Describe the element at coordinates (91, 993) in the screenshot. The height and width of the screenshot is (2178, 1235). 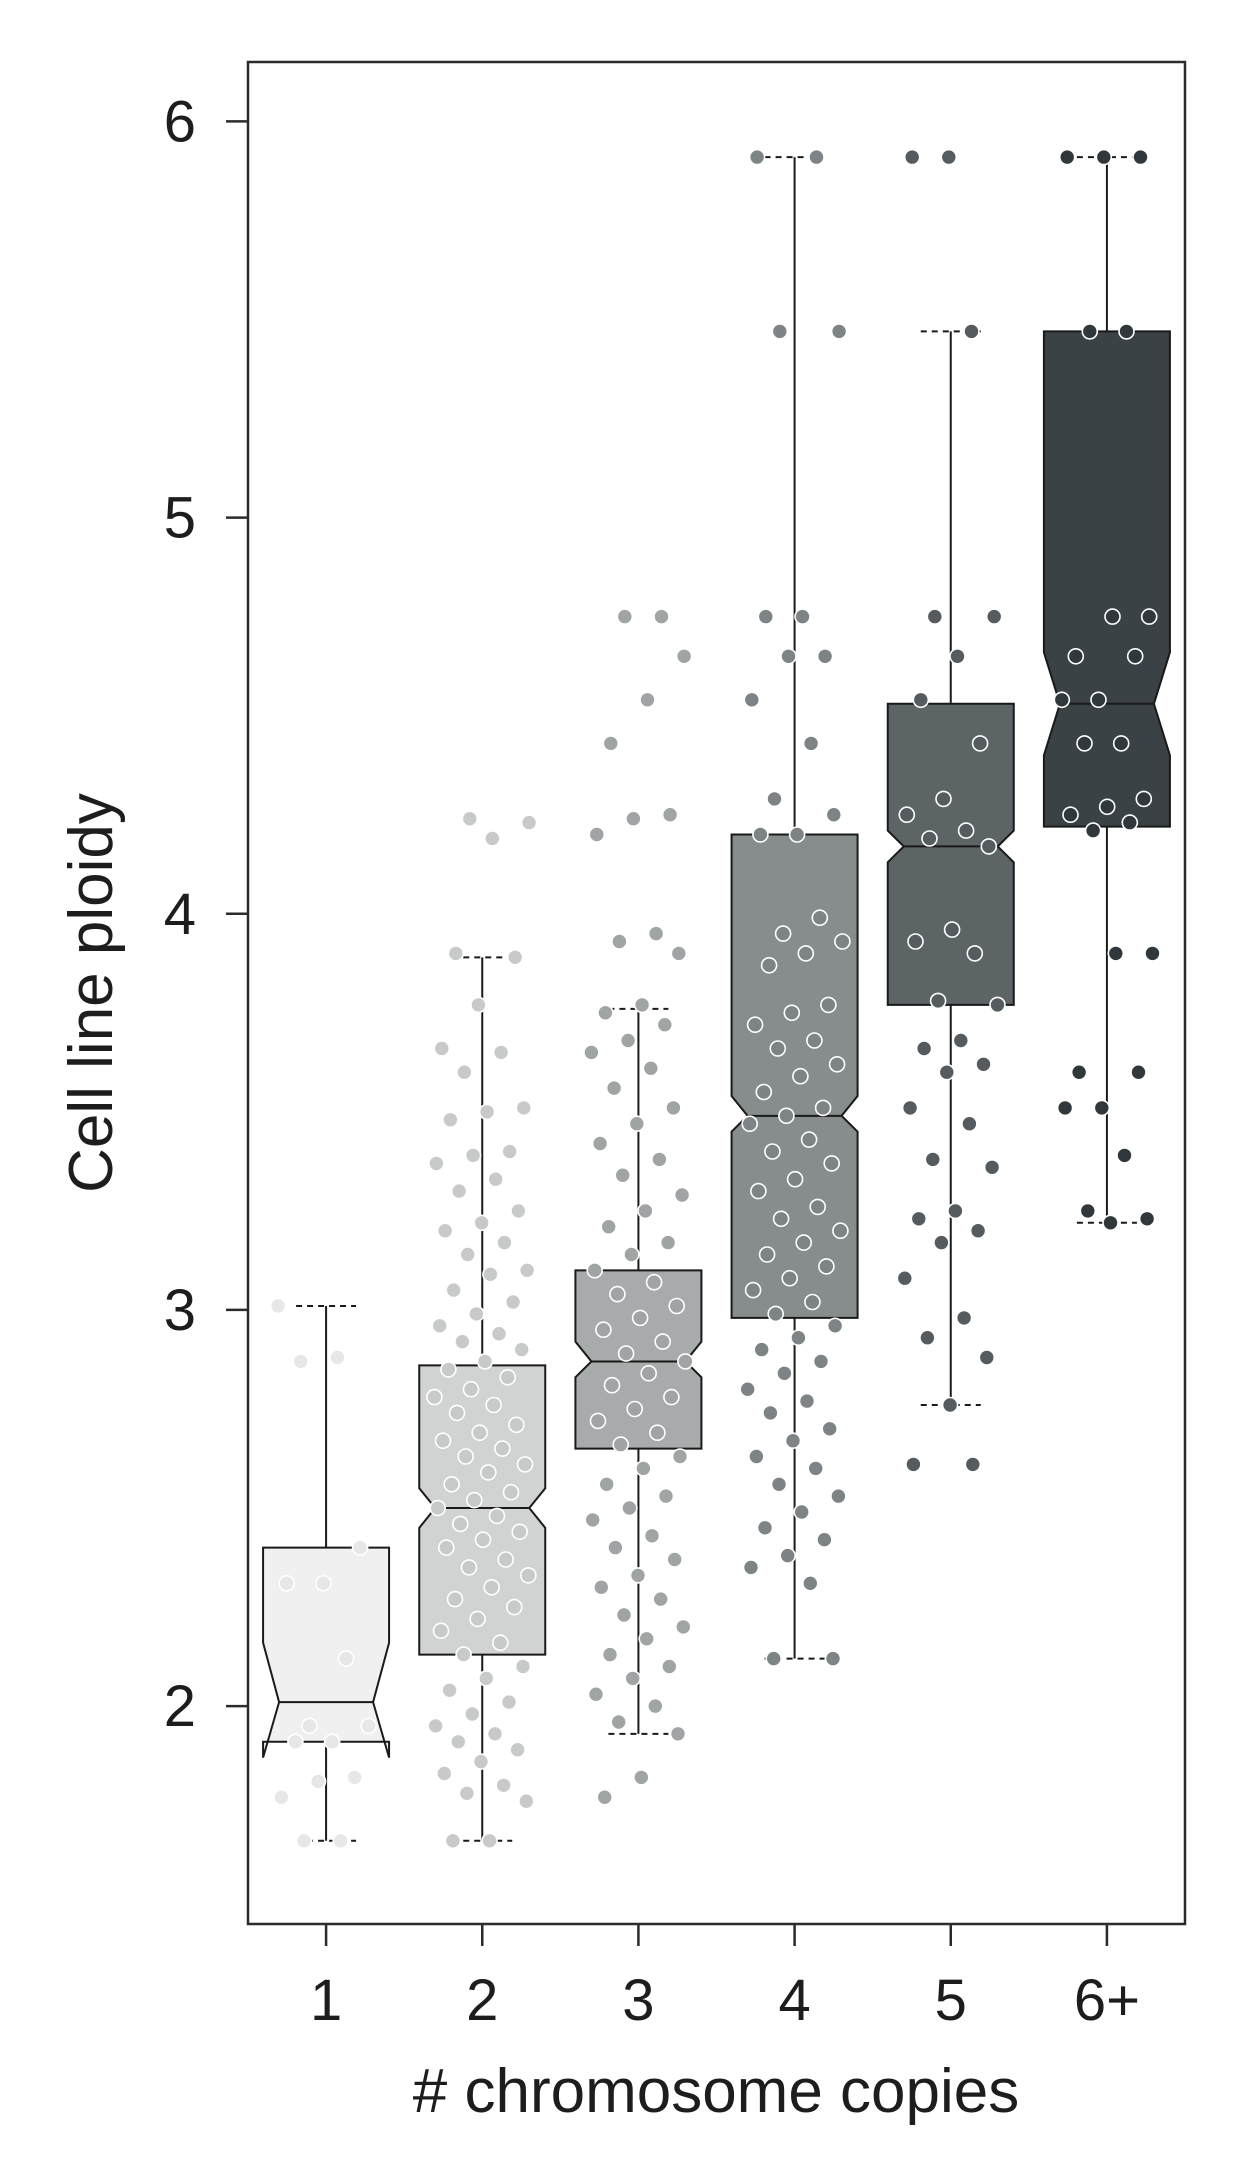
I see `y-axis-label: Cell line ploidy` at that location.